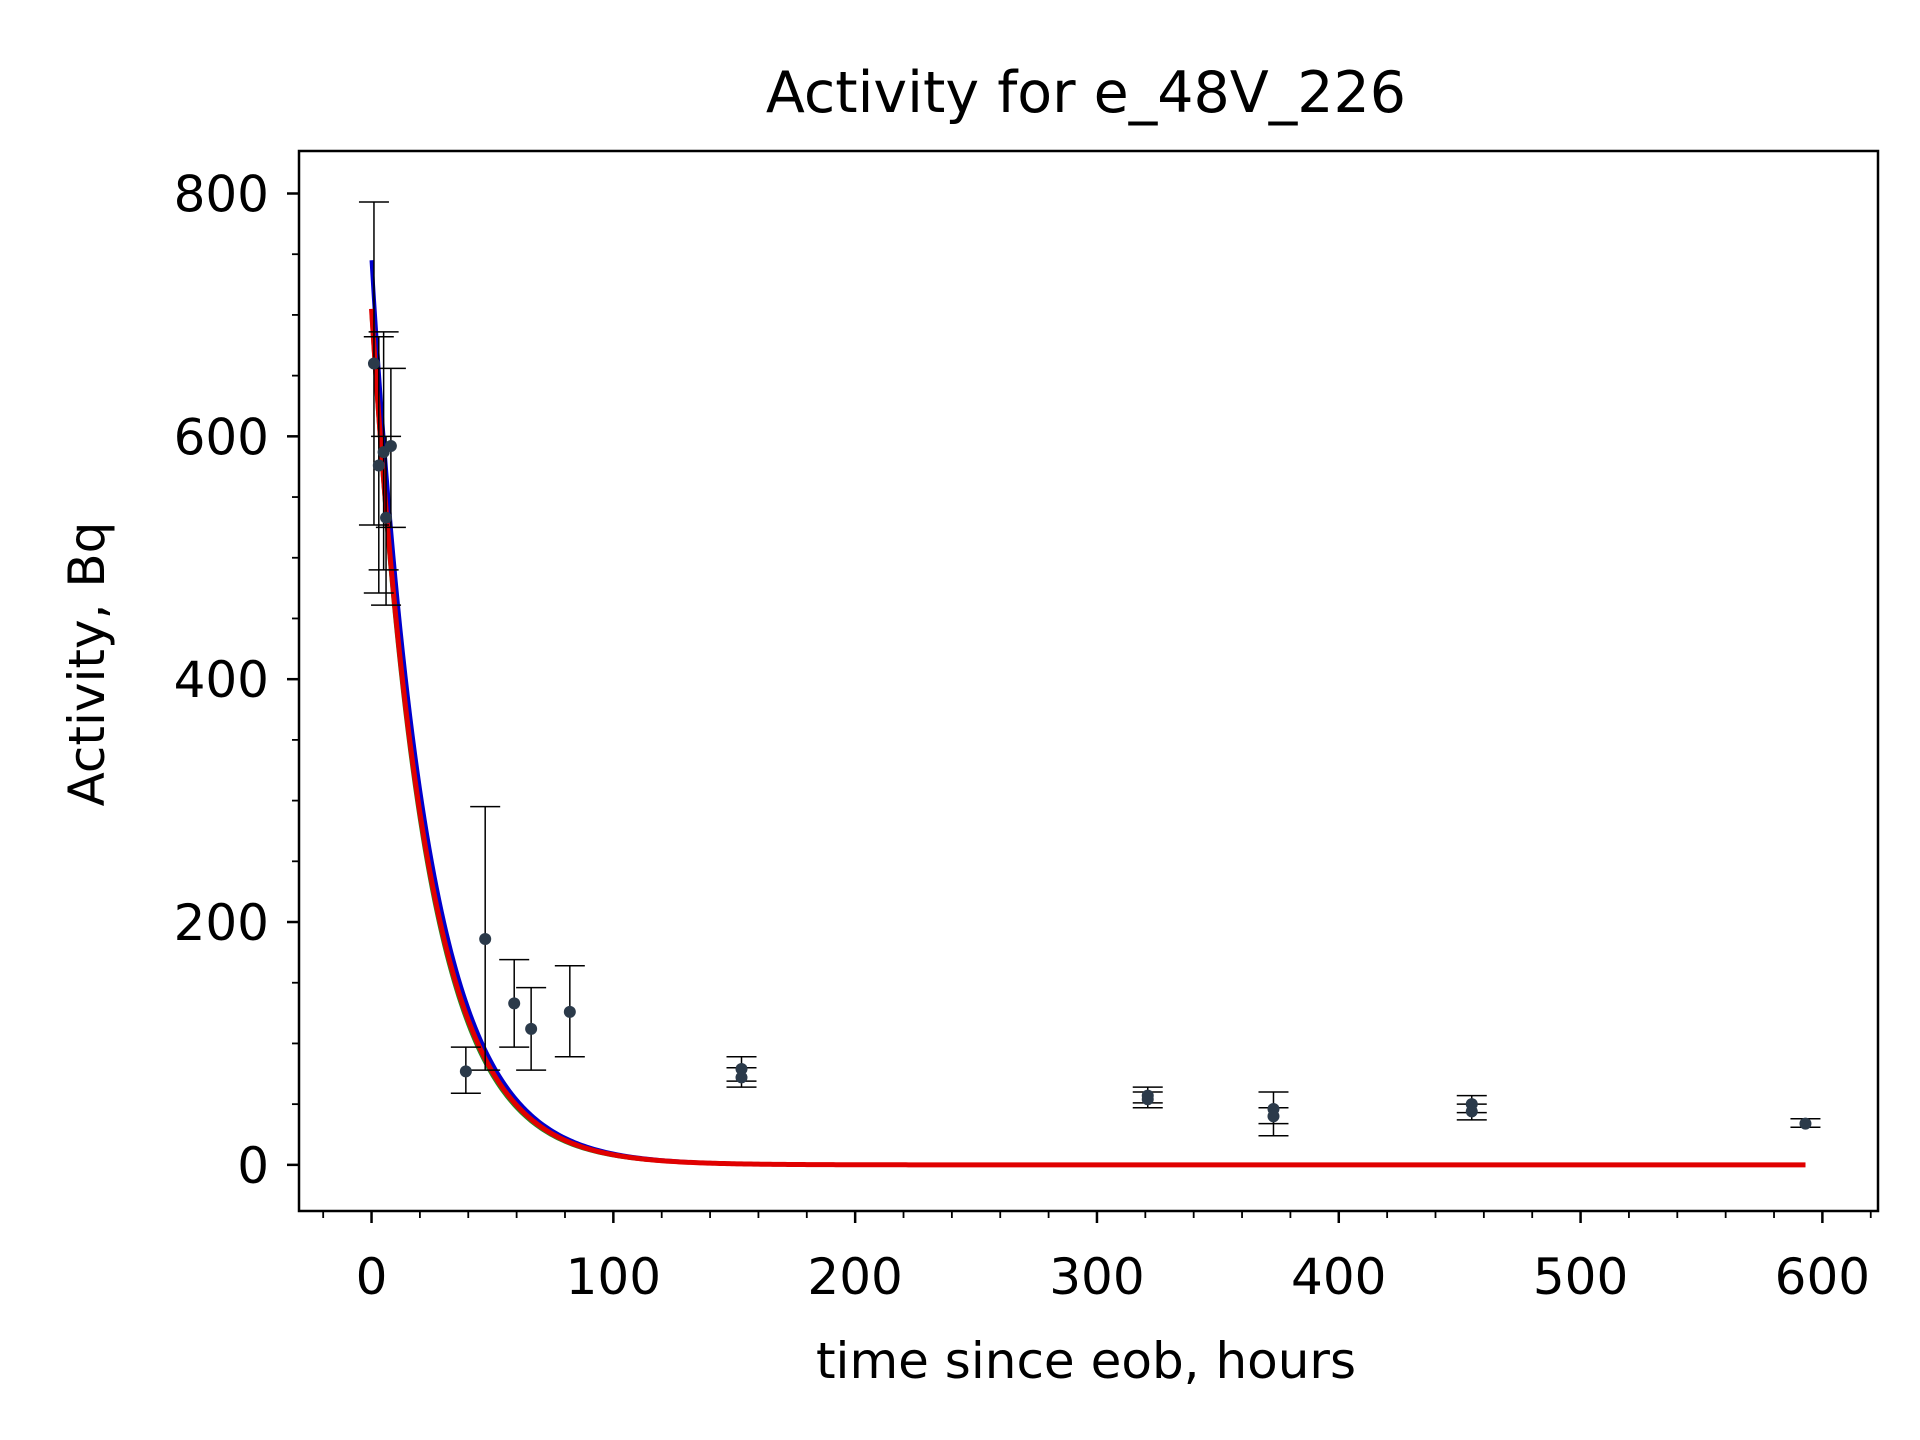  Describe the element at coordinates (1096, 1277) in the screenshot. I see `x-tick-label: 300` at that location.